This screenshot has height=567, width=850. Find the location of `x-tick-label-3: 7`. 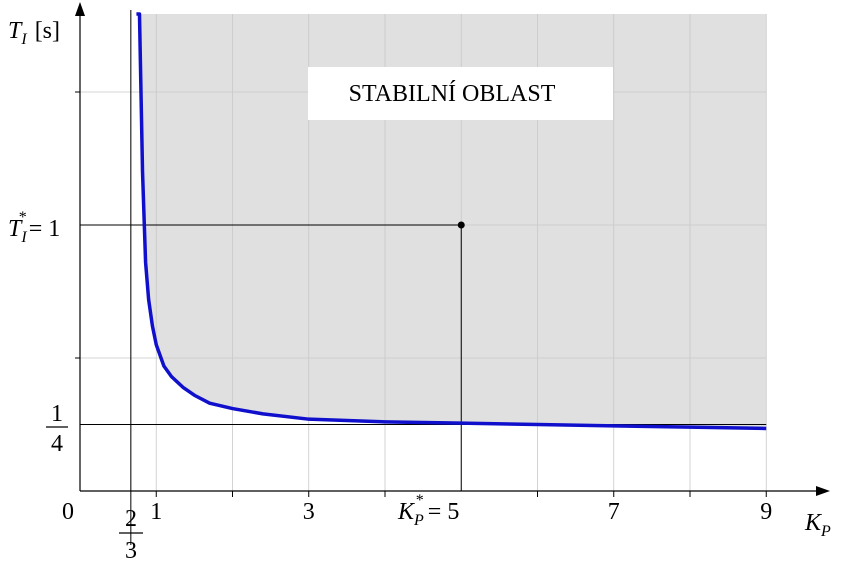

x-tick-label-3: 7 is located at coordinates (614, 512).